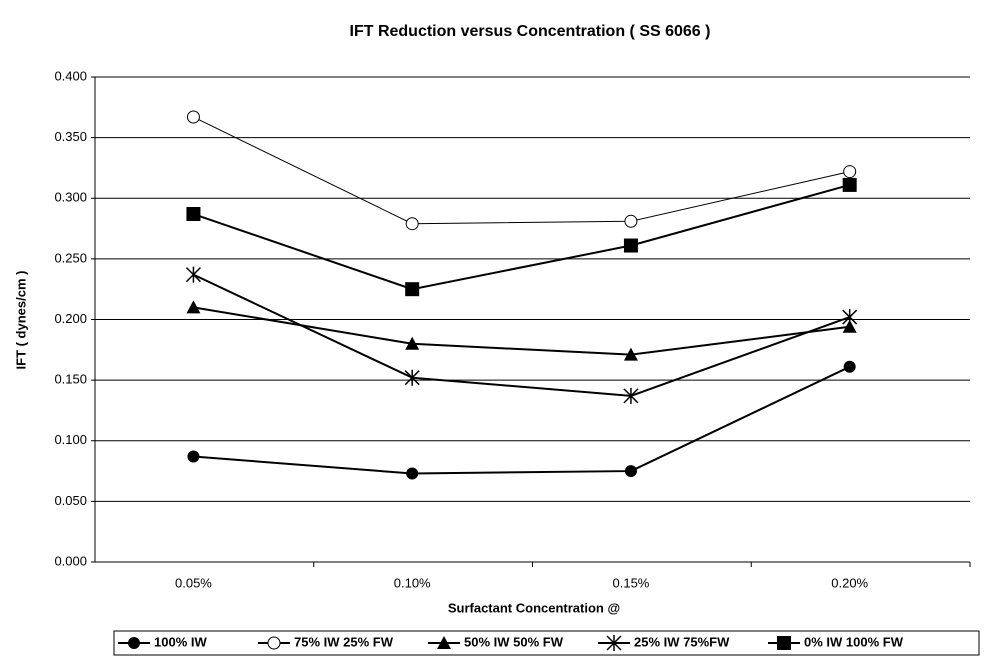  I want to click on legend-label: 100% IW, so click(180, 641).